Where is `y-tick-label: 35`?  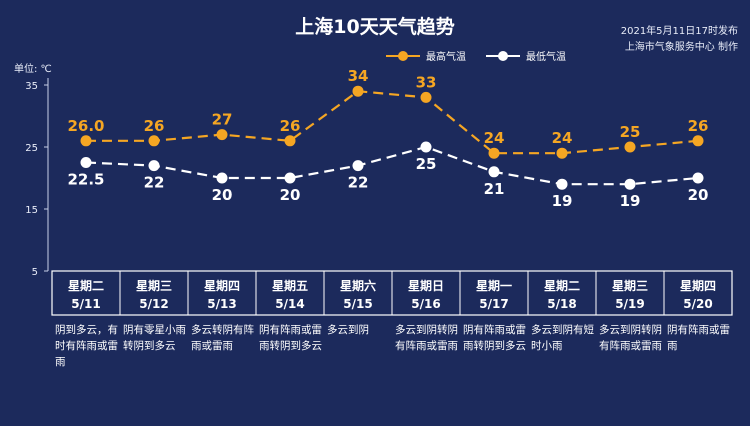 y-tick-label: 35 is located at coordinates (31, 86).